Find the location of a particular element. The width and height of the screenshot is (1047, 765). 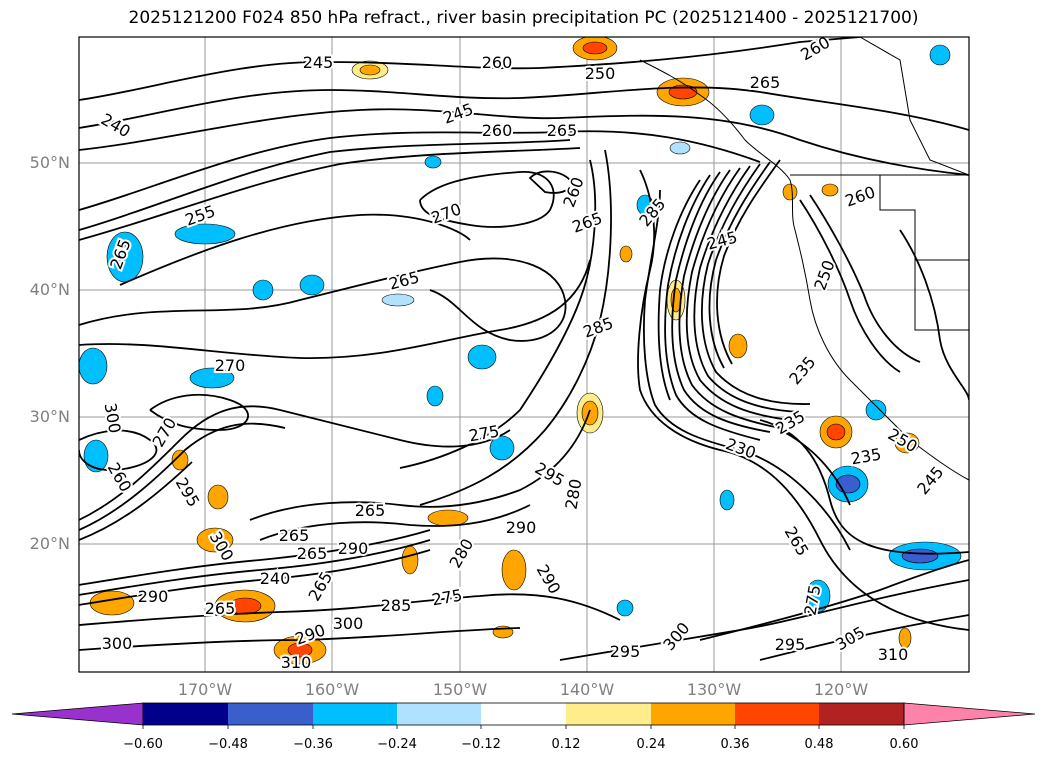

colorbar-tick-label: −0.48 is located at coordinates (228, 744).